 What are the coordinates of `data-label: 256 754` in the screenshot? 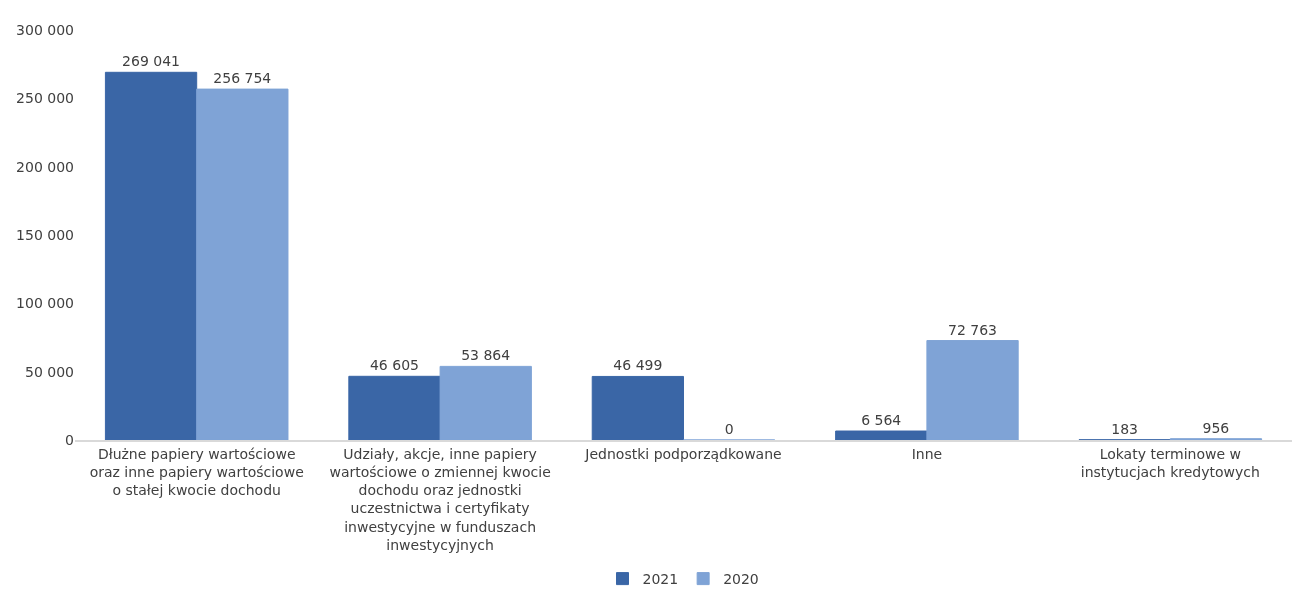 It's located at (242, 78).